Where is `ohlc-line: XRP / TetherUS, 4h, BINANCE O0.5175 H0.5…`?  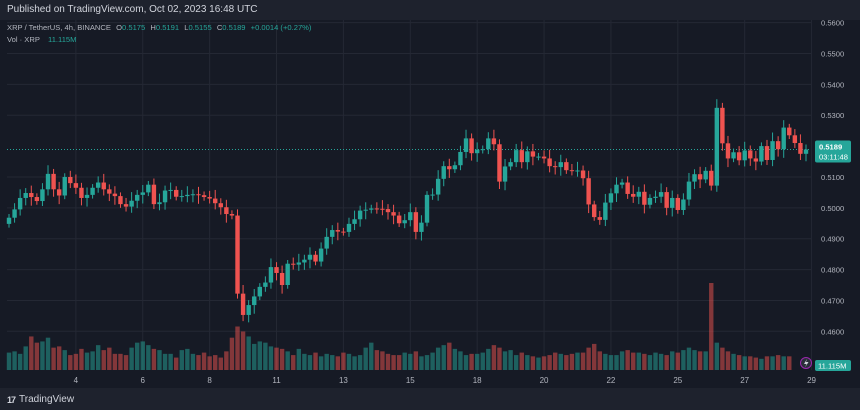 ohlc-line: XRP / TetherUS, 4h, BINANCE O0.5175 H0.5… is located at coordinates (159, 28).